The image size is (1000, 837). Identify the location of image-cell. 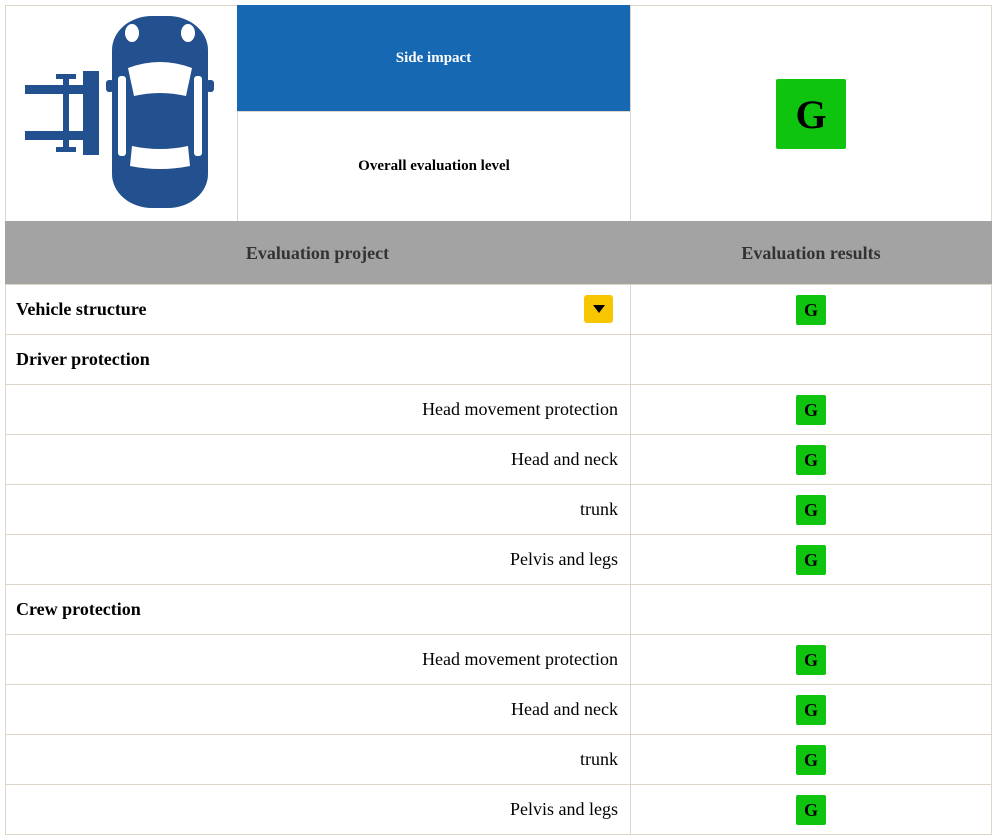
(121, 113).